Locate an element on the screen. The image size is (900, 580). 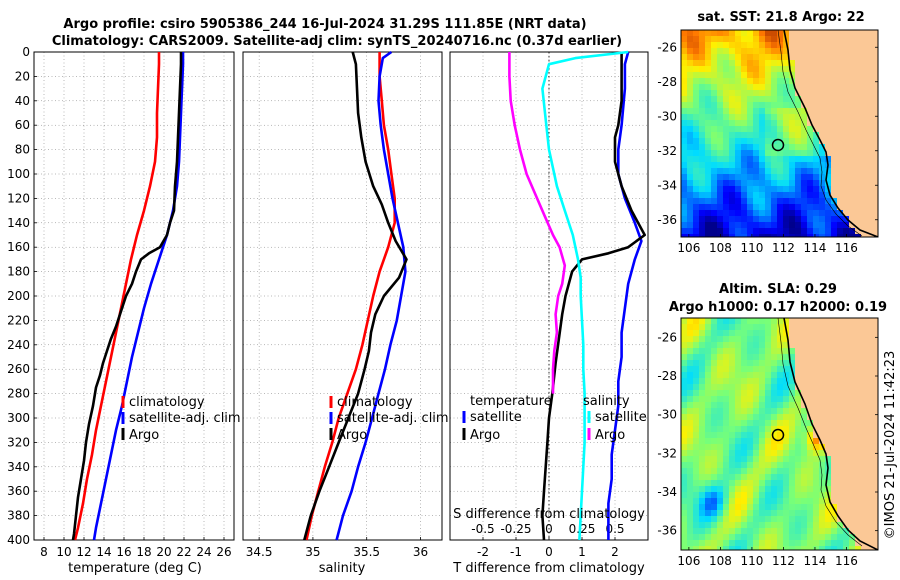
legend-s-argo: Argo is located at coordinates (610, 435).